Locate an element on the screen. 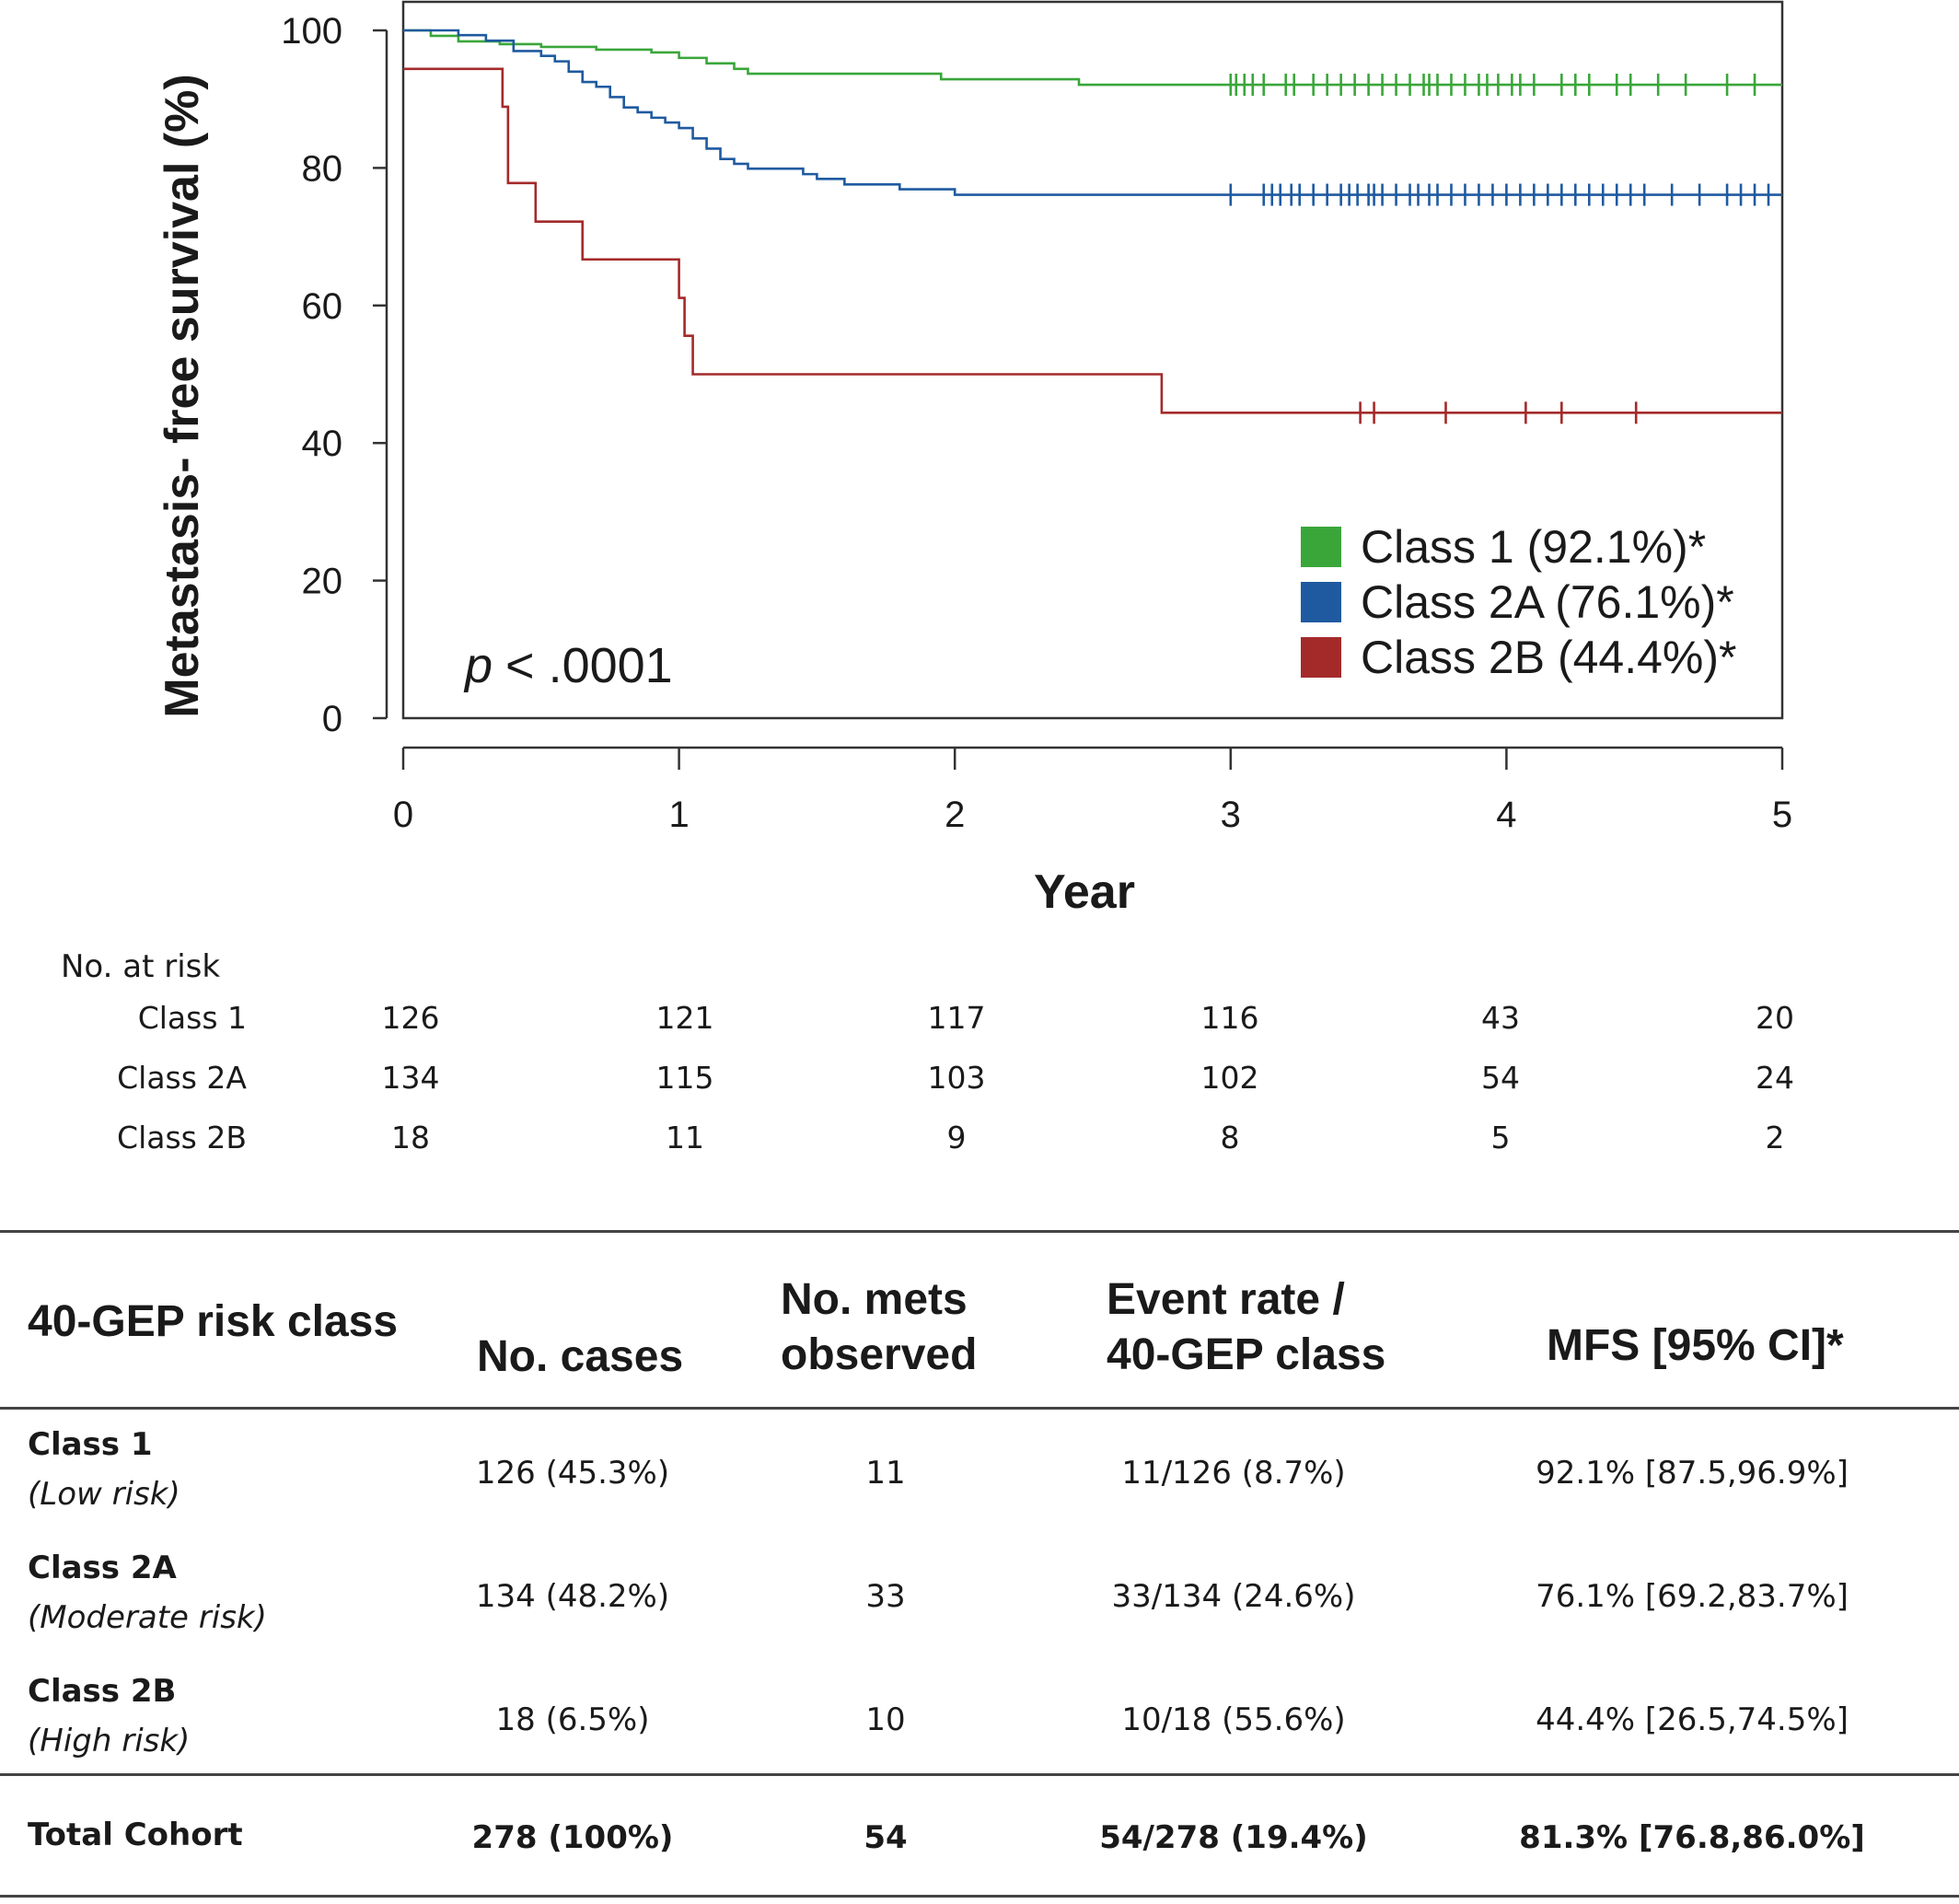  risk-cell: 11 is located at coordinates (685, 1137).